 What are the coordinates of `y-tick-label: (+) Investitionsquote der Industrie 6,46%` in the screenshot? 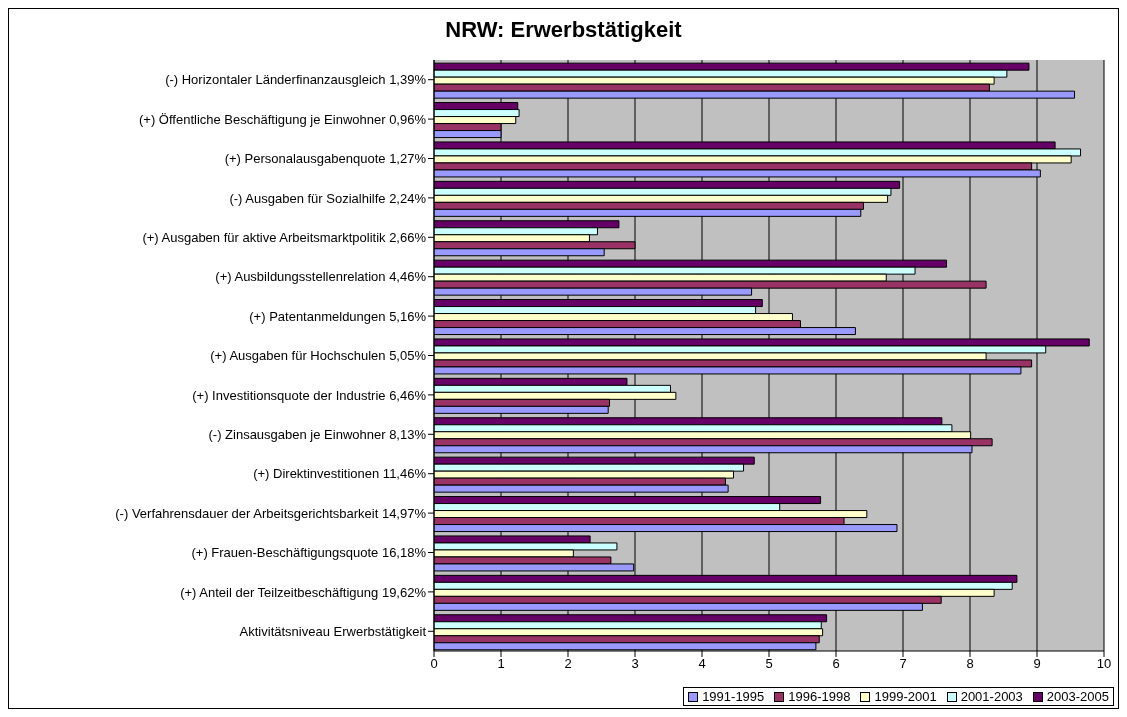 It's located at (309, 395).